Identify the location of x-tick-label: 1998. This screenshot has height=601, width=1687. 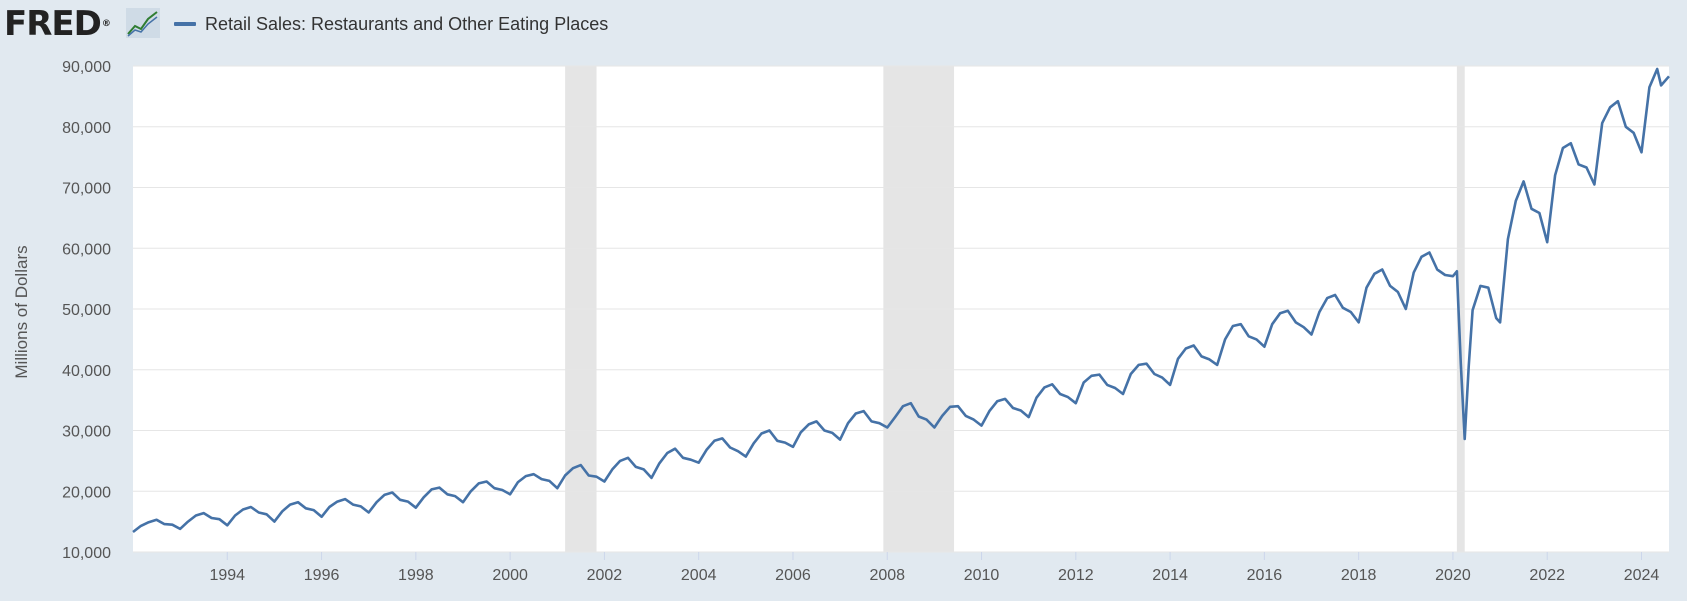
(416, 575).